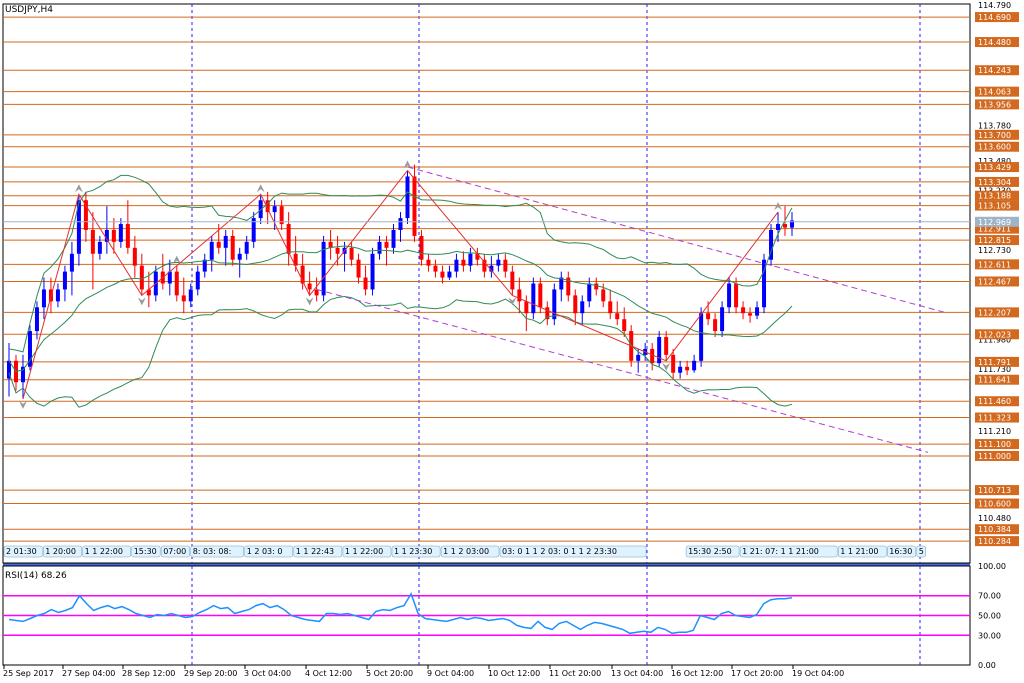 This screenshot has width=1024, height=683. What do you see at coordinates (994, 70) in the screenshot?
I see `level-badge-text: 114.243` at bounding box center [994, 70].